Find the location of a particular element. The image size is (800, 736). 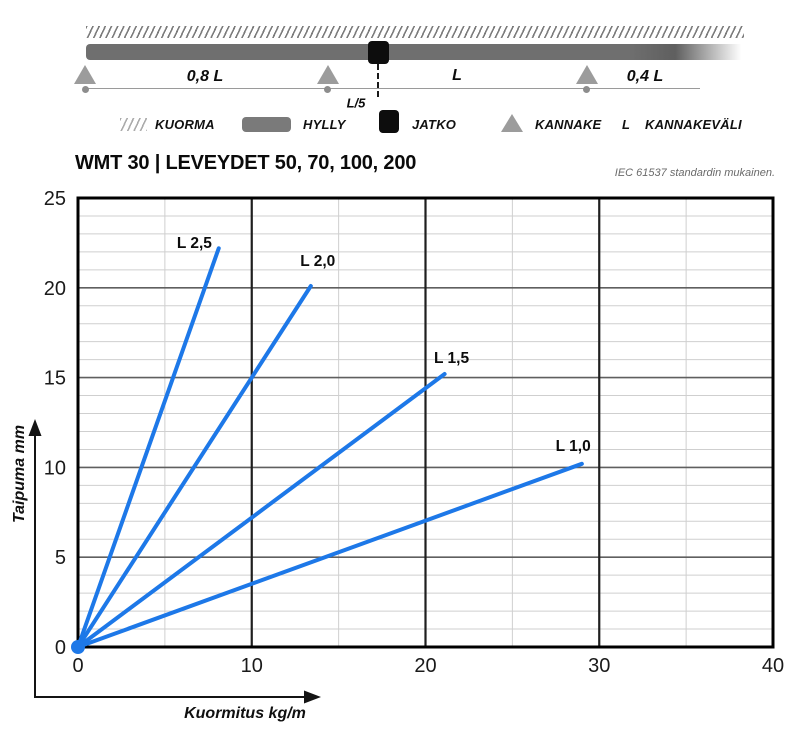

series-label: L 1,0 is located at coordinates (573, 446).